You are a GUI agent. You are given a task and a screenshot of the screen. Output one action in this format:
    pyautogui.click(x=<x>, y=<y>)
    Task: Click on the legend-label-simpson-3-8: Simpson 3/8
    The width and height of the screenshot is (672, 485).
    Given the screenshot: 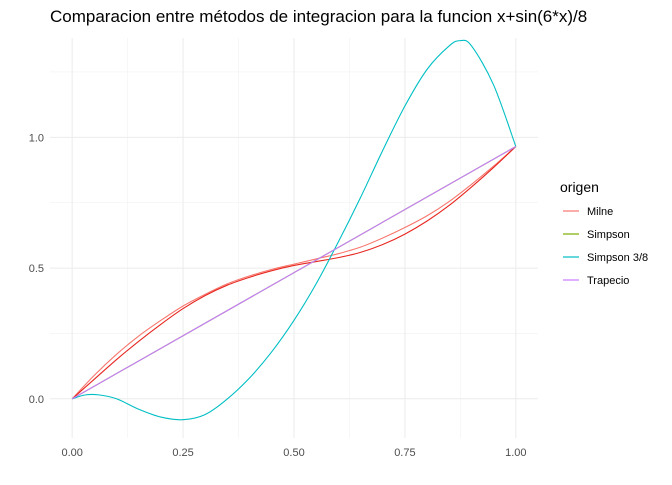 What is the action you would take?
    pyautogui.click(x=617, y=258)
    